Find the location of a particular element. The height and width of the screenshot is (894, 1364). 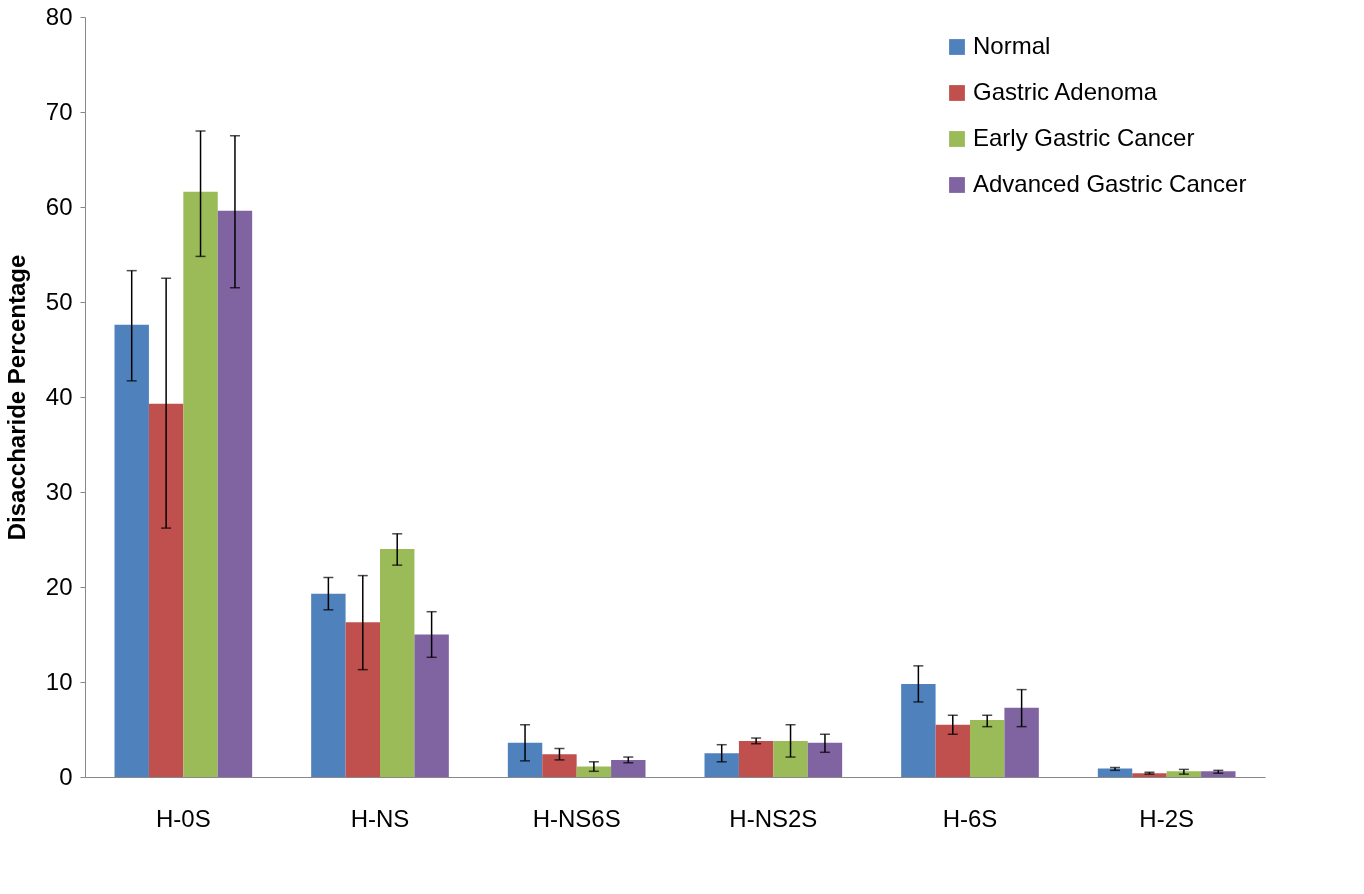

y-tick-label: 50 is located at coordinates (59, 301).